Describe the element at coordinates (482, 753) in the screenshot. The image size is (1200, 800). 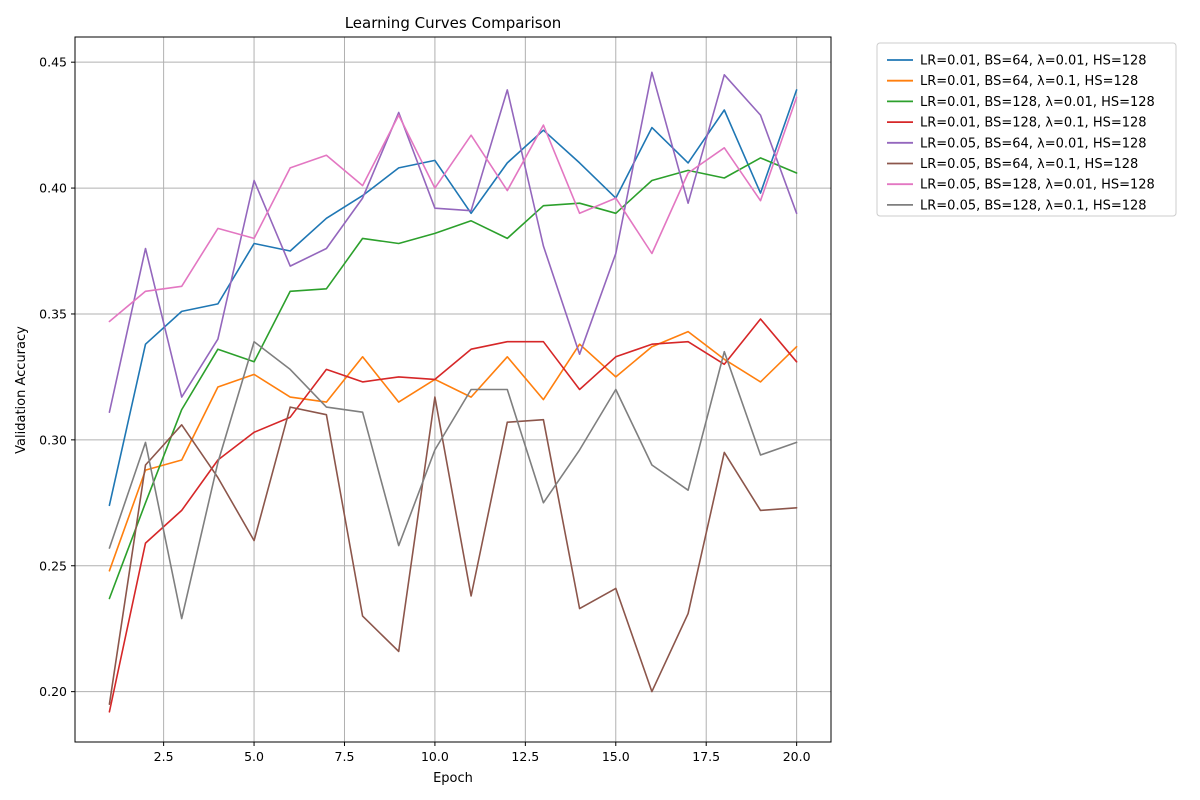
I see `x-axis-ticks: 2.5 5.0 7.5 10.0 12.5 15.0 17.5 20.0` at that location.